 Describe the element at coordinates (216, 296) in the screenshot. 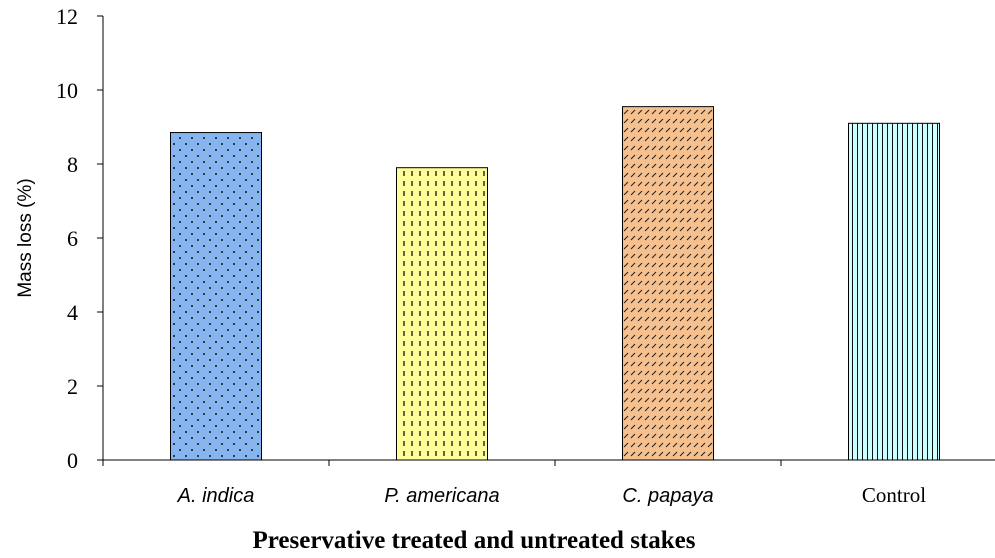

I see `bar-a-indica` at that location.